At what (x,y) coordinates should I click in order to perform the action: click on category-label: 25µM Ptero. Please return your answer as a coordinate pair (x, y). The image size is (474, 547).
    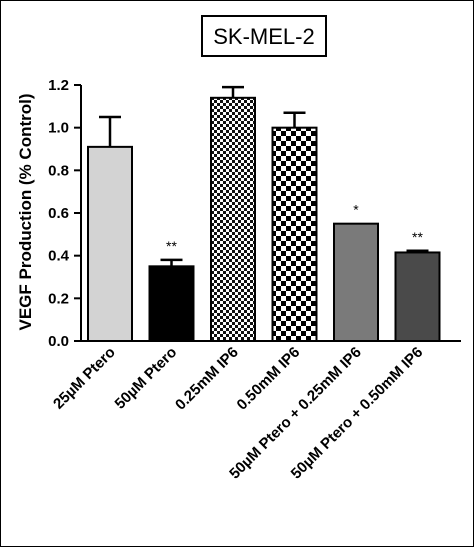
    Looking at the image, I should click on (84, 378).